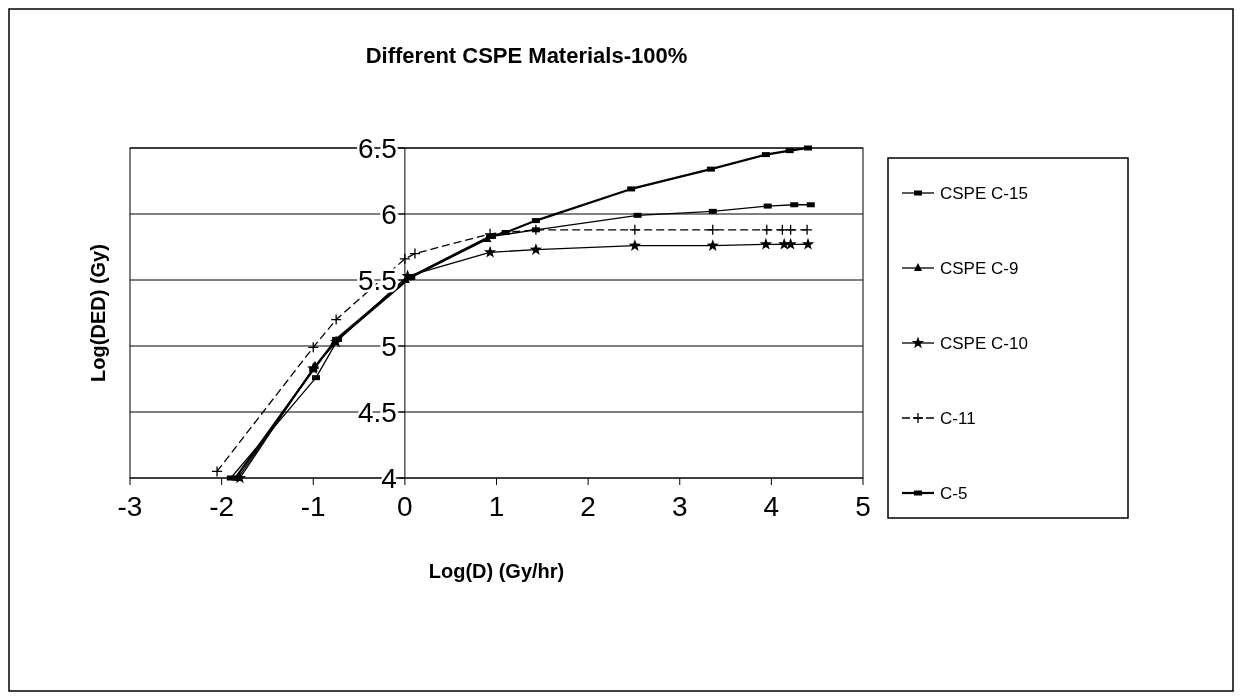  Describe the element at coordinates (979, 268) in the screenshot. I see `legend-label: CSPE C-9` at that location.